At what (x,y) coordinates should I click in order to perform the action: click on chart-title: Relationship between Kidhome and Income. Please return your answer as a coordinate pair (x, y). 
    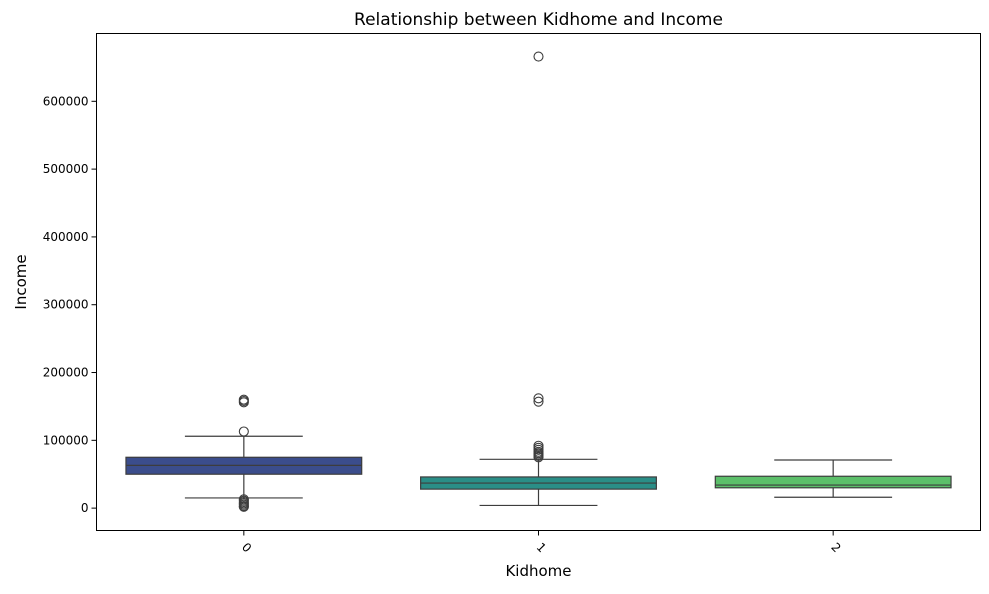
    Looking at the image, I should click on (538, 20).